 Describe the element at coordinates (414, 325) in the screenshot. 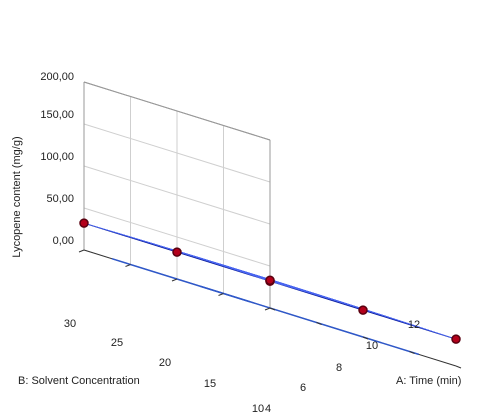

I see `x-tick-label: 12` at that location.